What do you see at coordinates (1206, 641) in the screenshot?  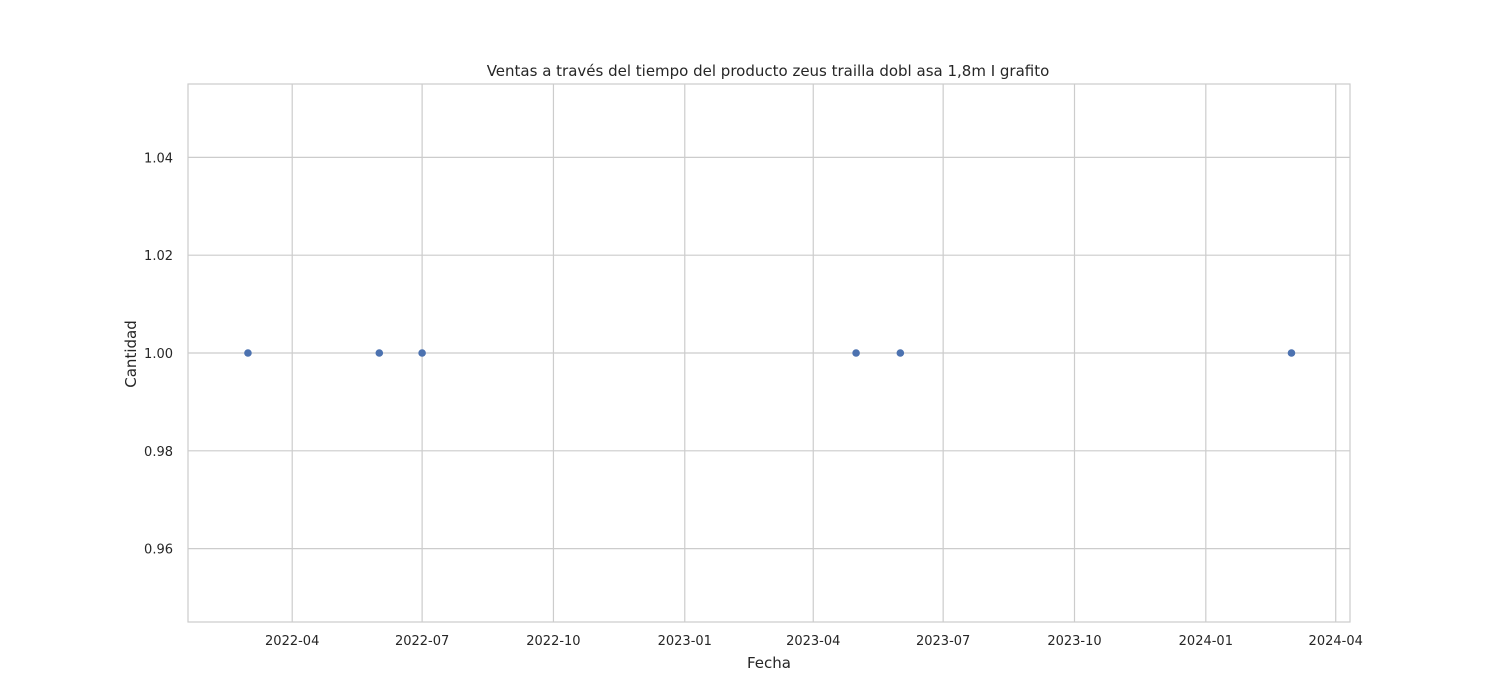 I see `x-tick-label: 2024-01` at bounding box center [1206, 641].